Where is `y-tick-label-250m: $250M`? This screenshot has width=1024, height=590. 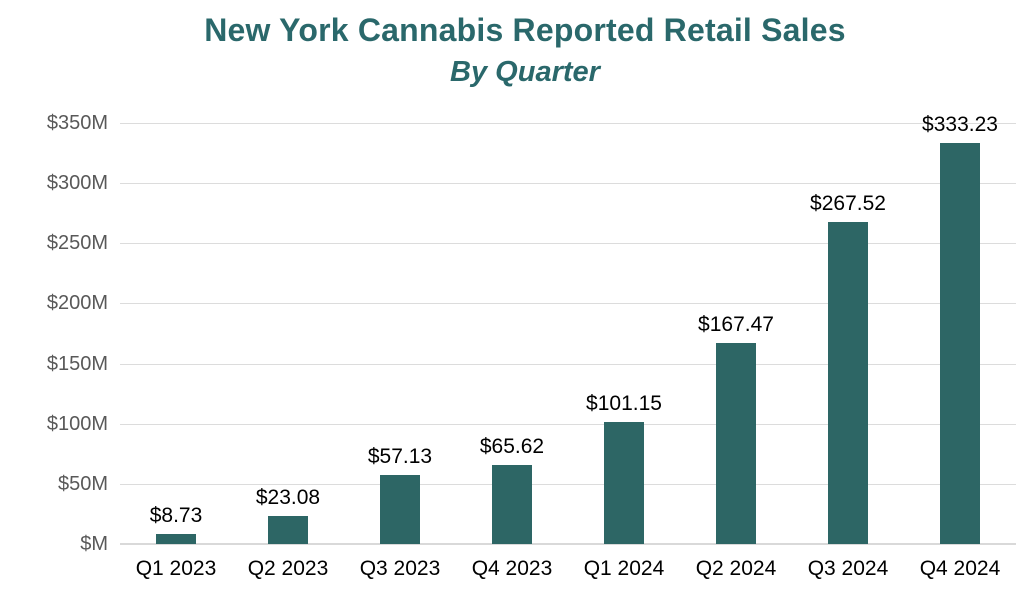
y-tick-label-250m: $250M is located at coordinates (77, 243).